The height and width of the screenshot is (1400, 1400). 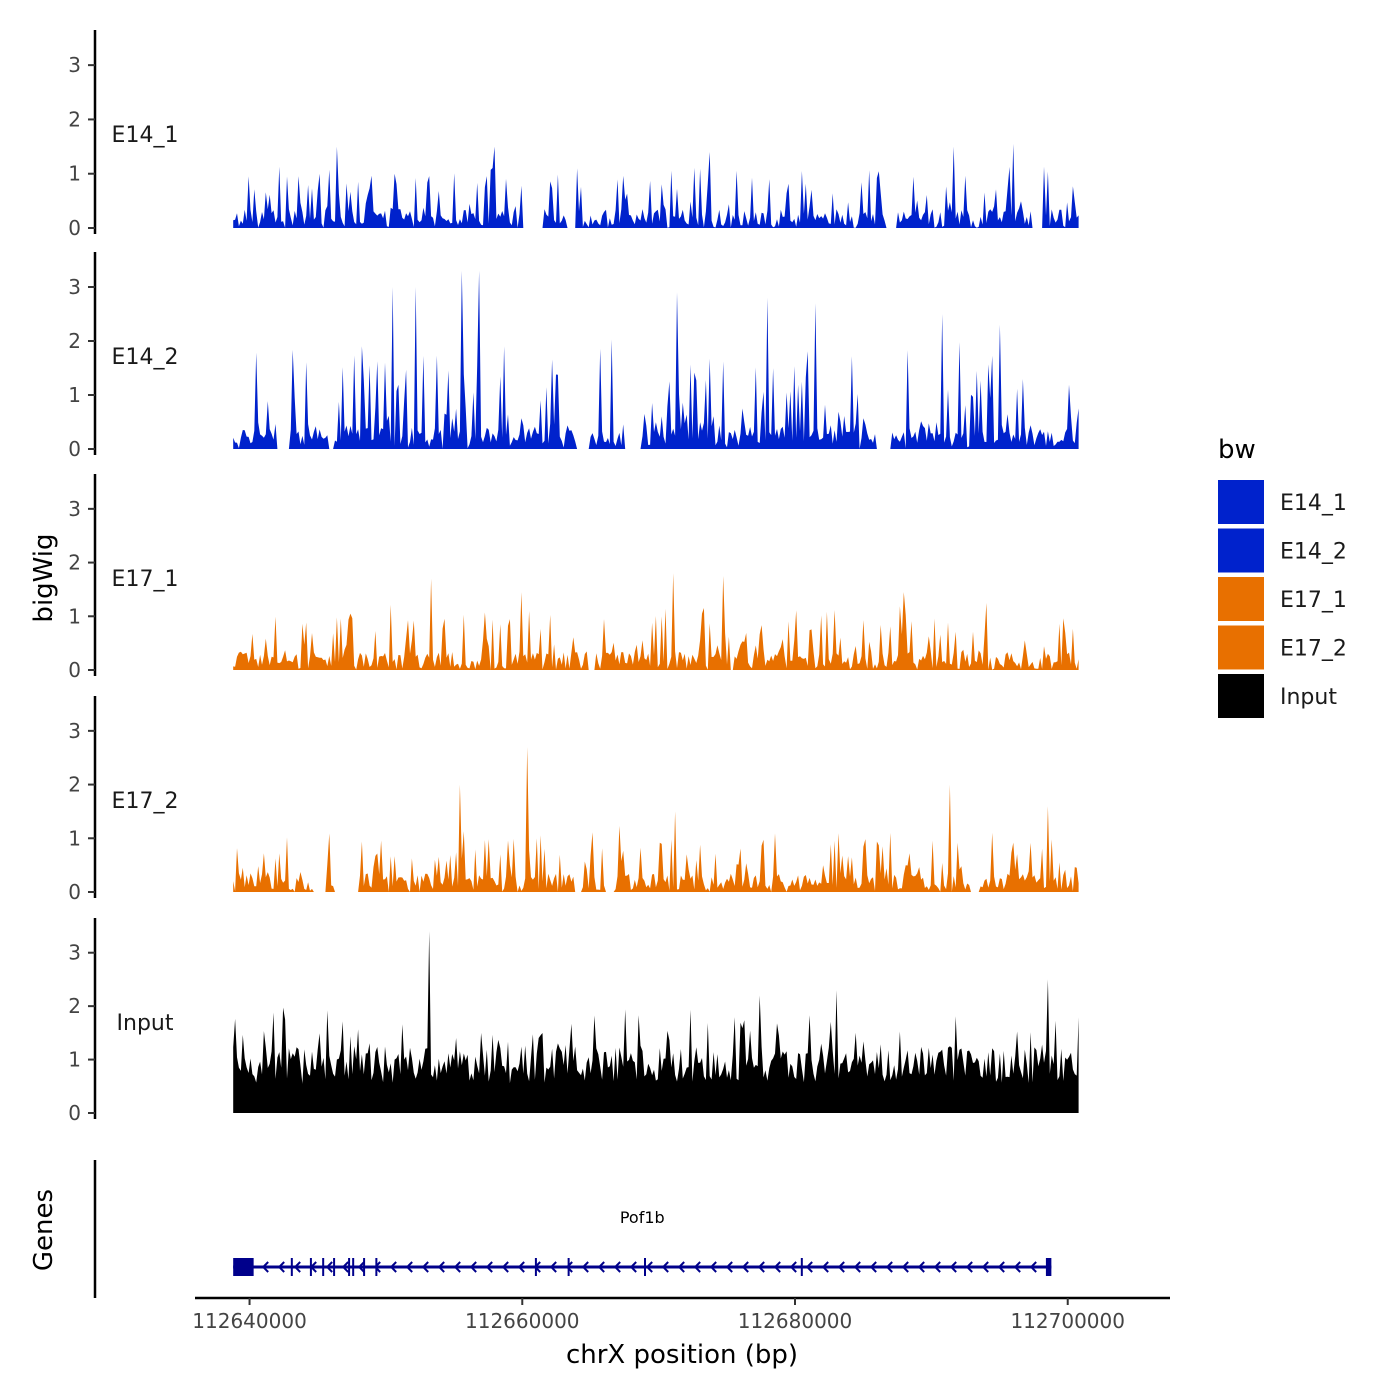 I want to click on y-tick-label-Input-0: 0, so click(x=74, y=1113).